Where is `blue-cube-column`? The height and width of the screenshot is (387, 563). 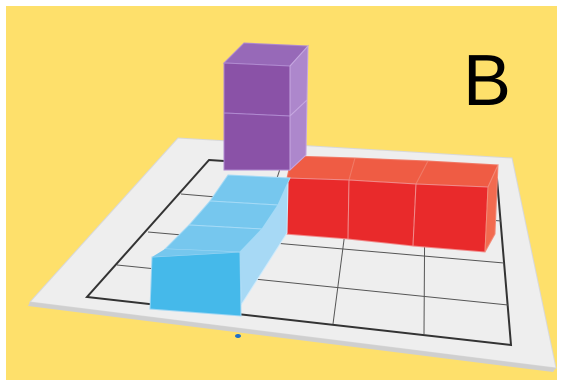 blue-cube-column is located at coordinates (220, 245).